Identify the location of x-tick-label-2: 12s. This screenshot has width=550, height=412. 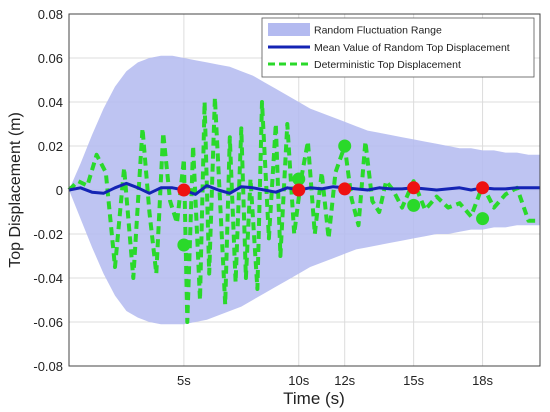
(344, 380).